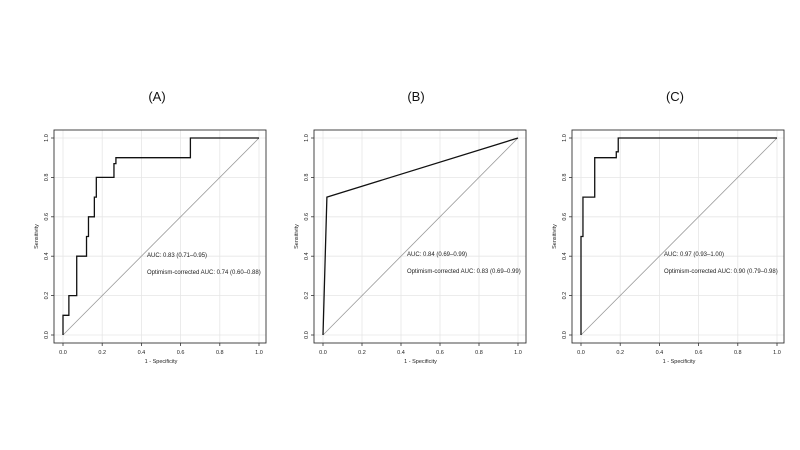 This screenshot has width=800, height=450. I want to click on panel-label: (C), so click(675, 96).